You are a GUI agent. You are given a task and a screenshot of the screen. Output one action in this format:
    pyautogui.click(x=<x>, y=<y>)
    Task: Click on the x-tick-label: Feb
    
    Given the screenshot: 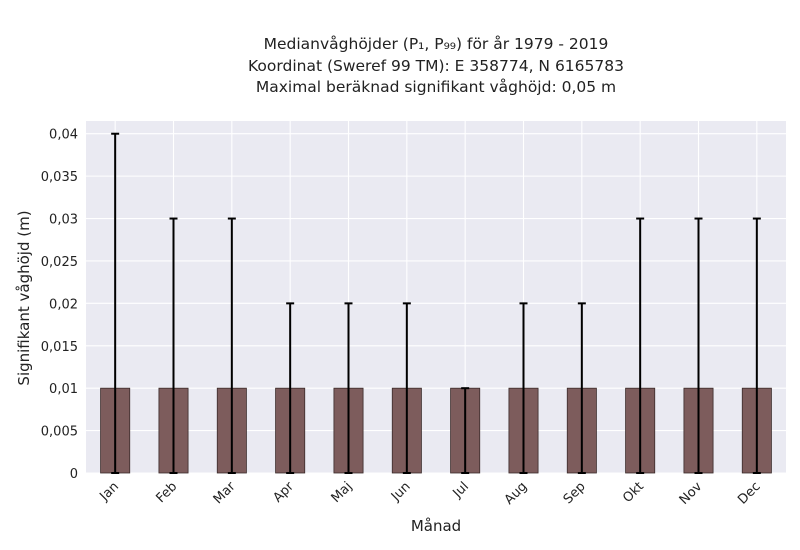 What is the action you would take?
    pyautogui.click(x=166, y=492)
    